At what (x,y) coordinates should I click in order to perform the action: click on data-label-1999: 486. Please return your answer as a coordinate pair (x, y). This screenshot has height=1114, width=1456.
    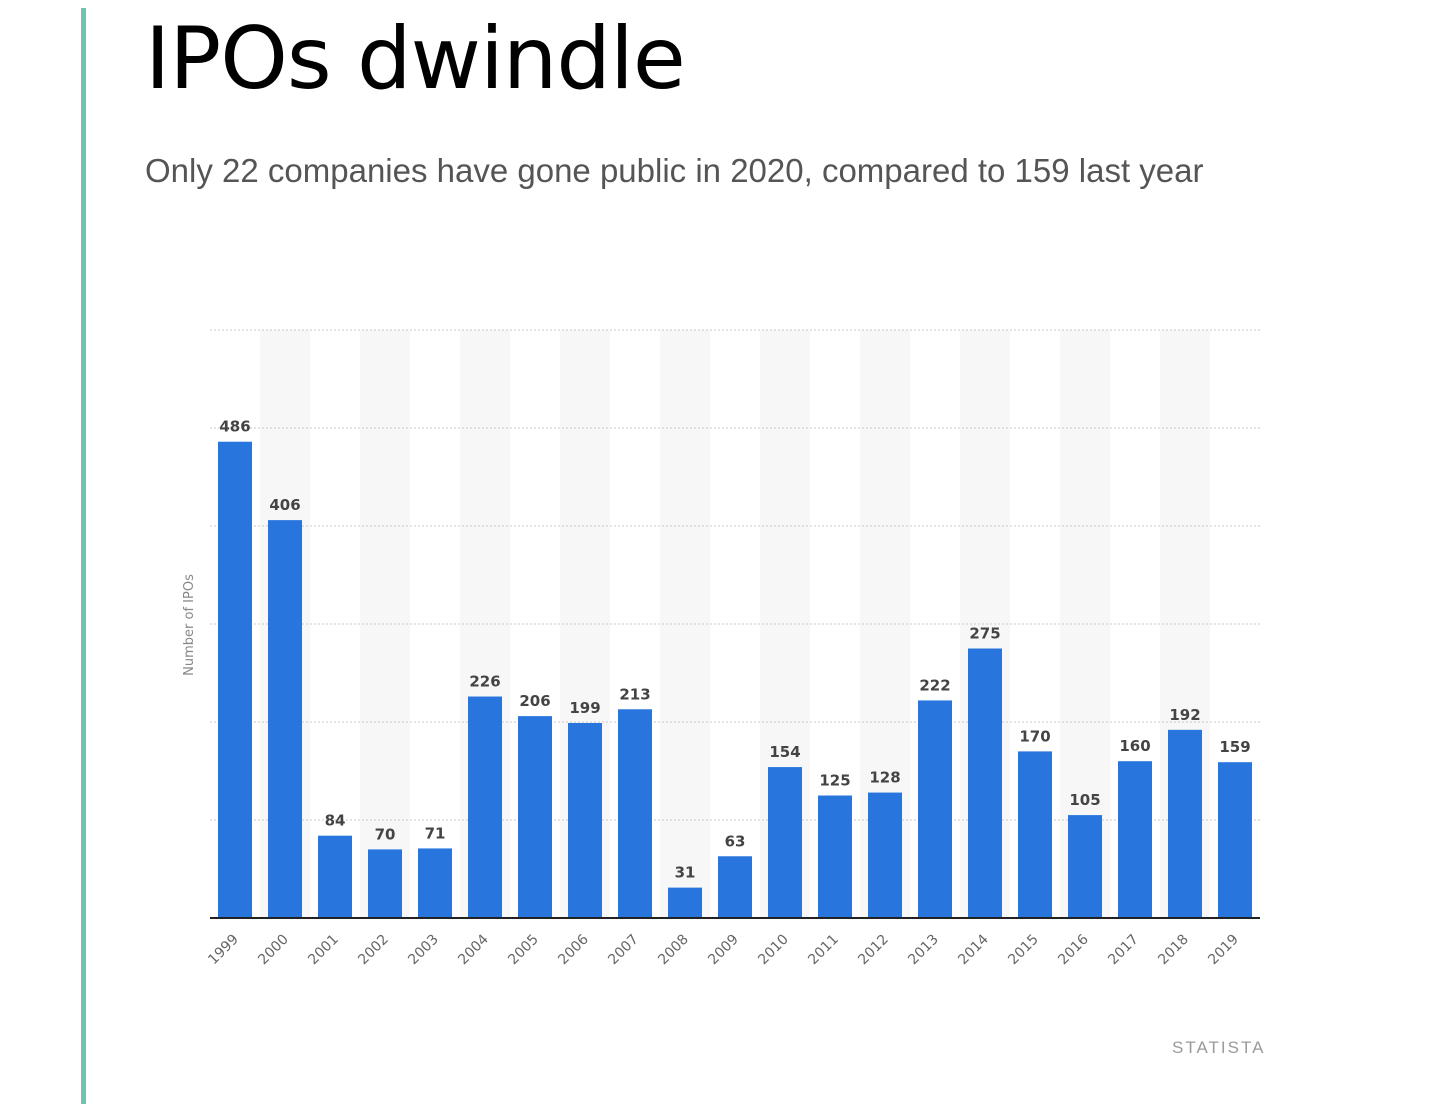
    Looking at the image, I should click on (234, 427).